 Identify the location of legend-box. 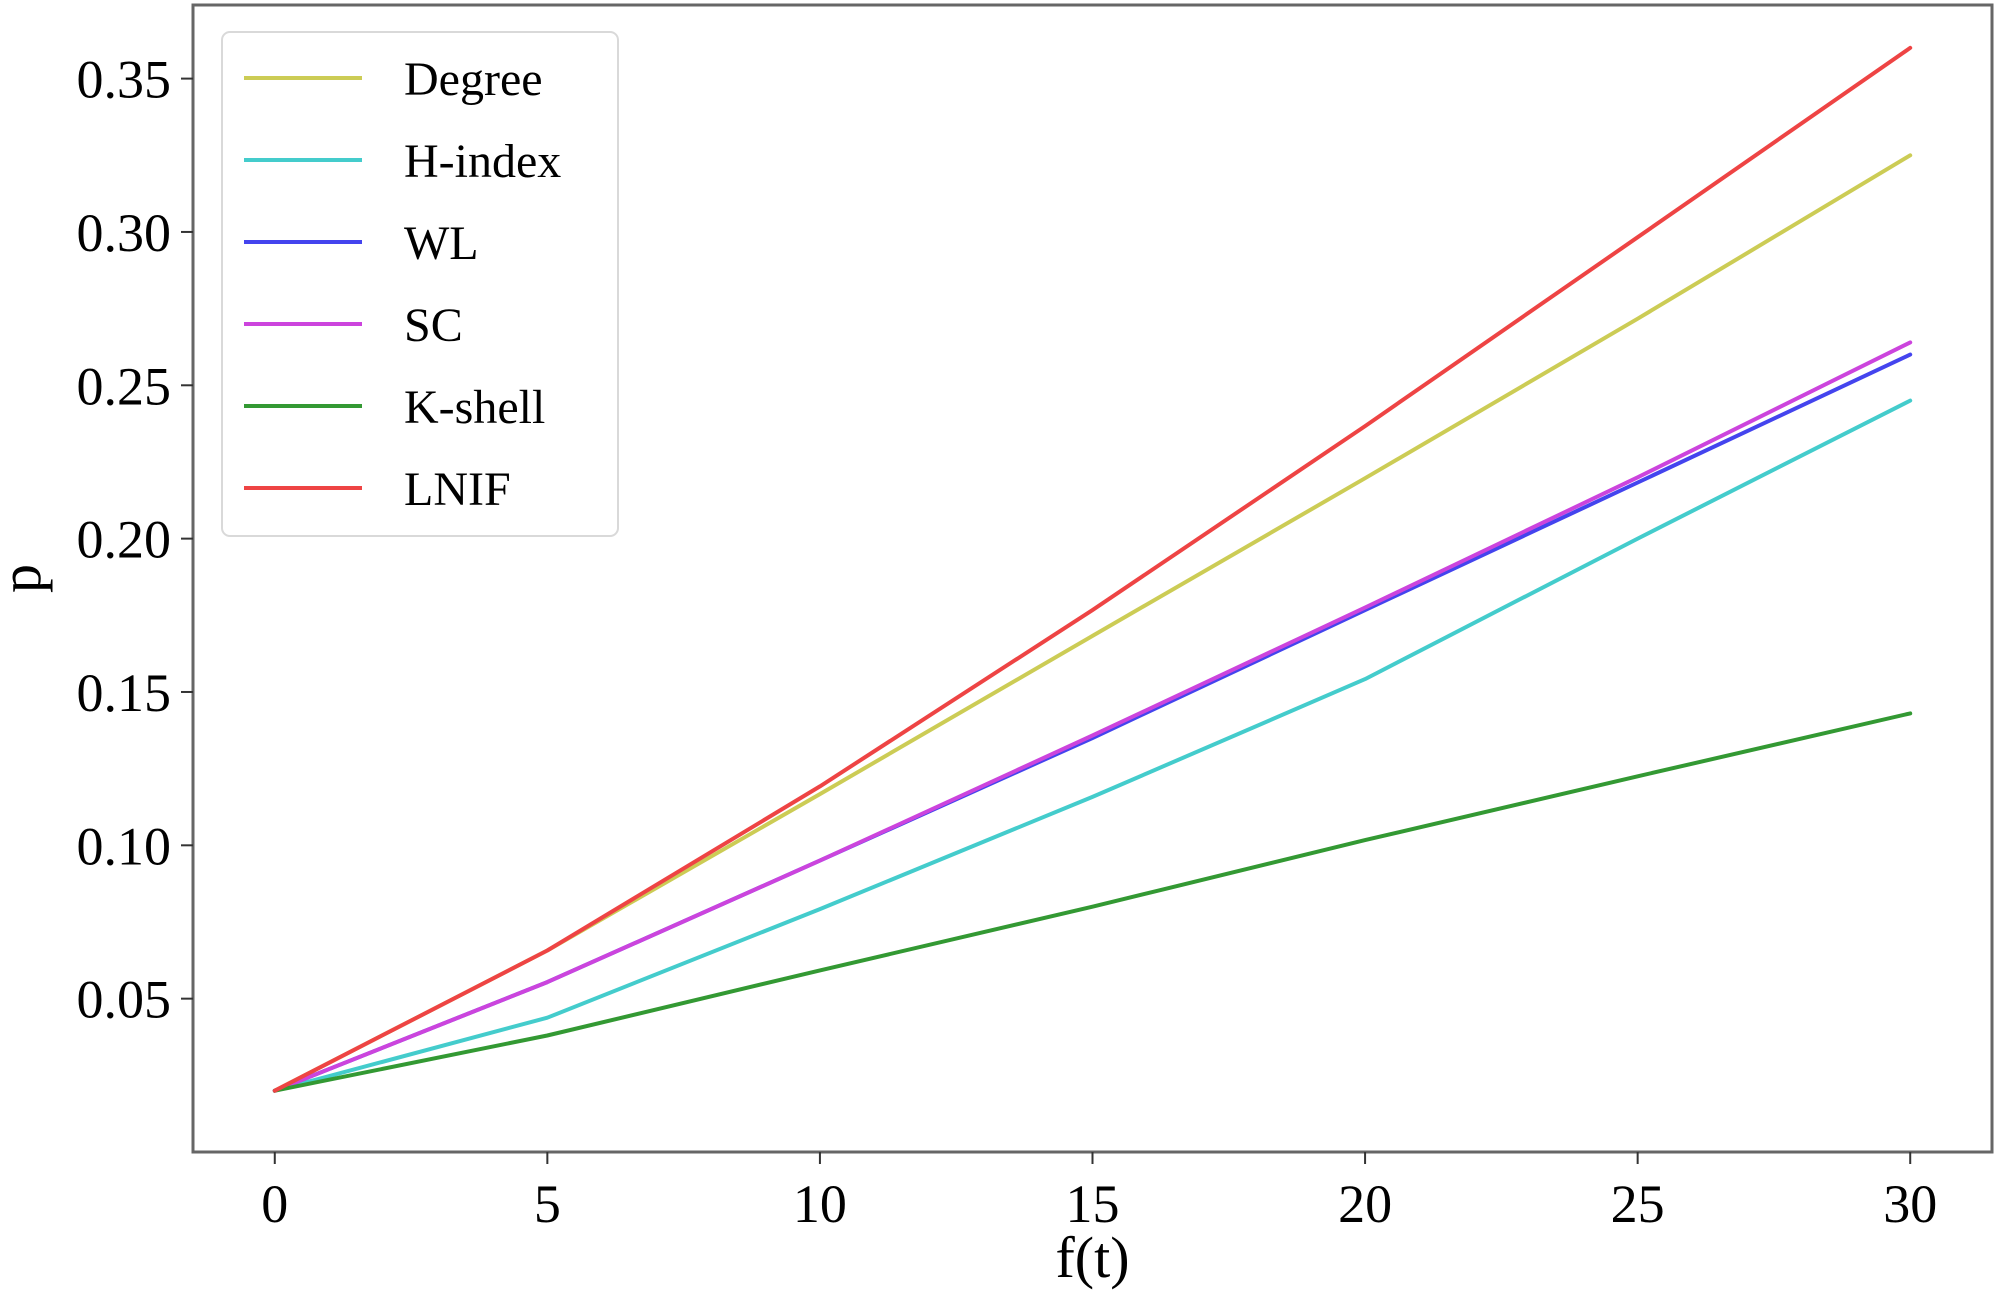
(420, 284).